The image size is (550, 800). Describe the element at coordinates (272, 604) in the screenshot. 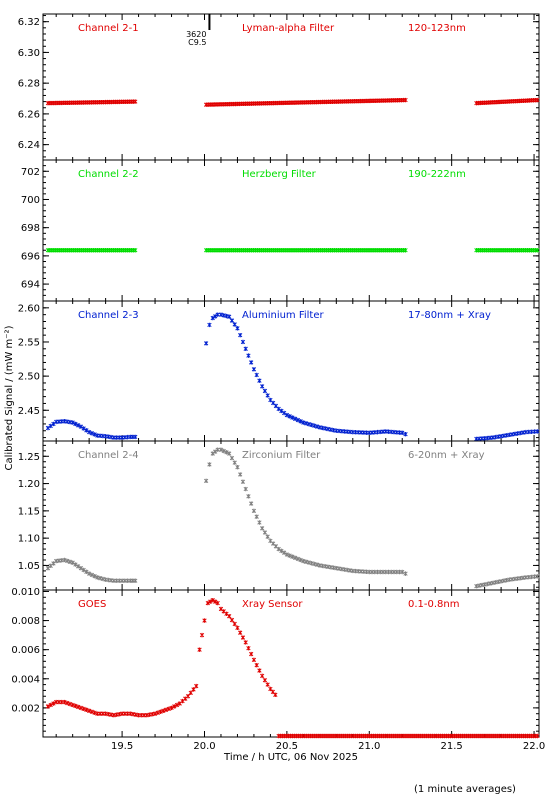

I see `filter-label: Xray Sensor` at that location.